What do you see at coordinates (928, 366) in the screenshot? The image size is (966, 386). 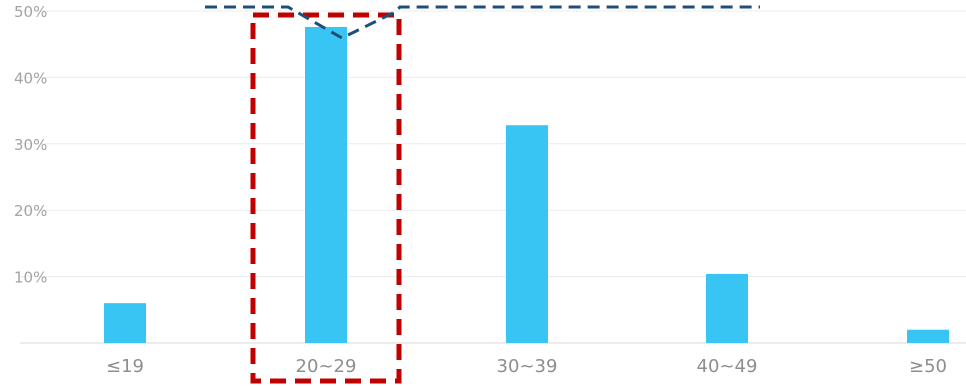 I see `x-tick-label: ≥50` at bounding box center [928, 366].